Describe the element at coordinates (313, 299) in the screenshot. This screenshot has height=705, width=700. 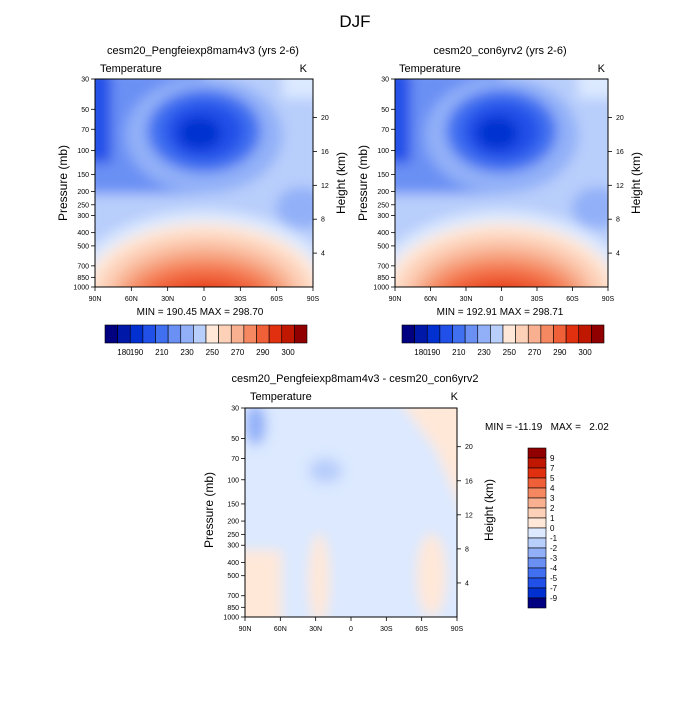
I see `x-tick-label: 90S` at that location.